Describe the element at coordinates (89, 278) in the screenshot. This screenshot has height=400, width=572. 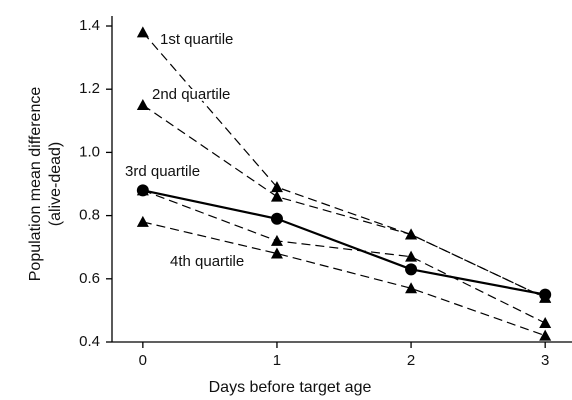
I see `y-tick-label: 0.6` at that location.